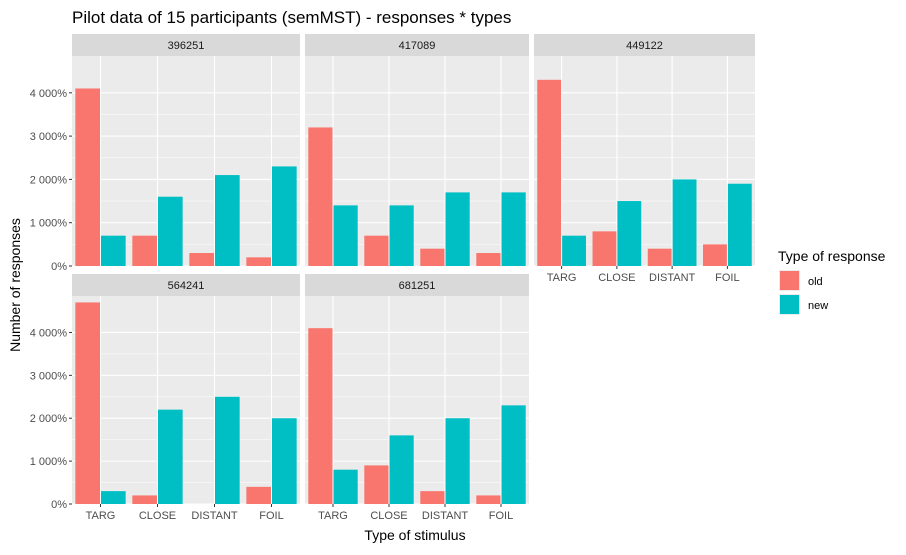 The height and width of the screenshot is (555, 906). I want to click on facet-strip-label: 681251, so click(417, 286).